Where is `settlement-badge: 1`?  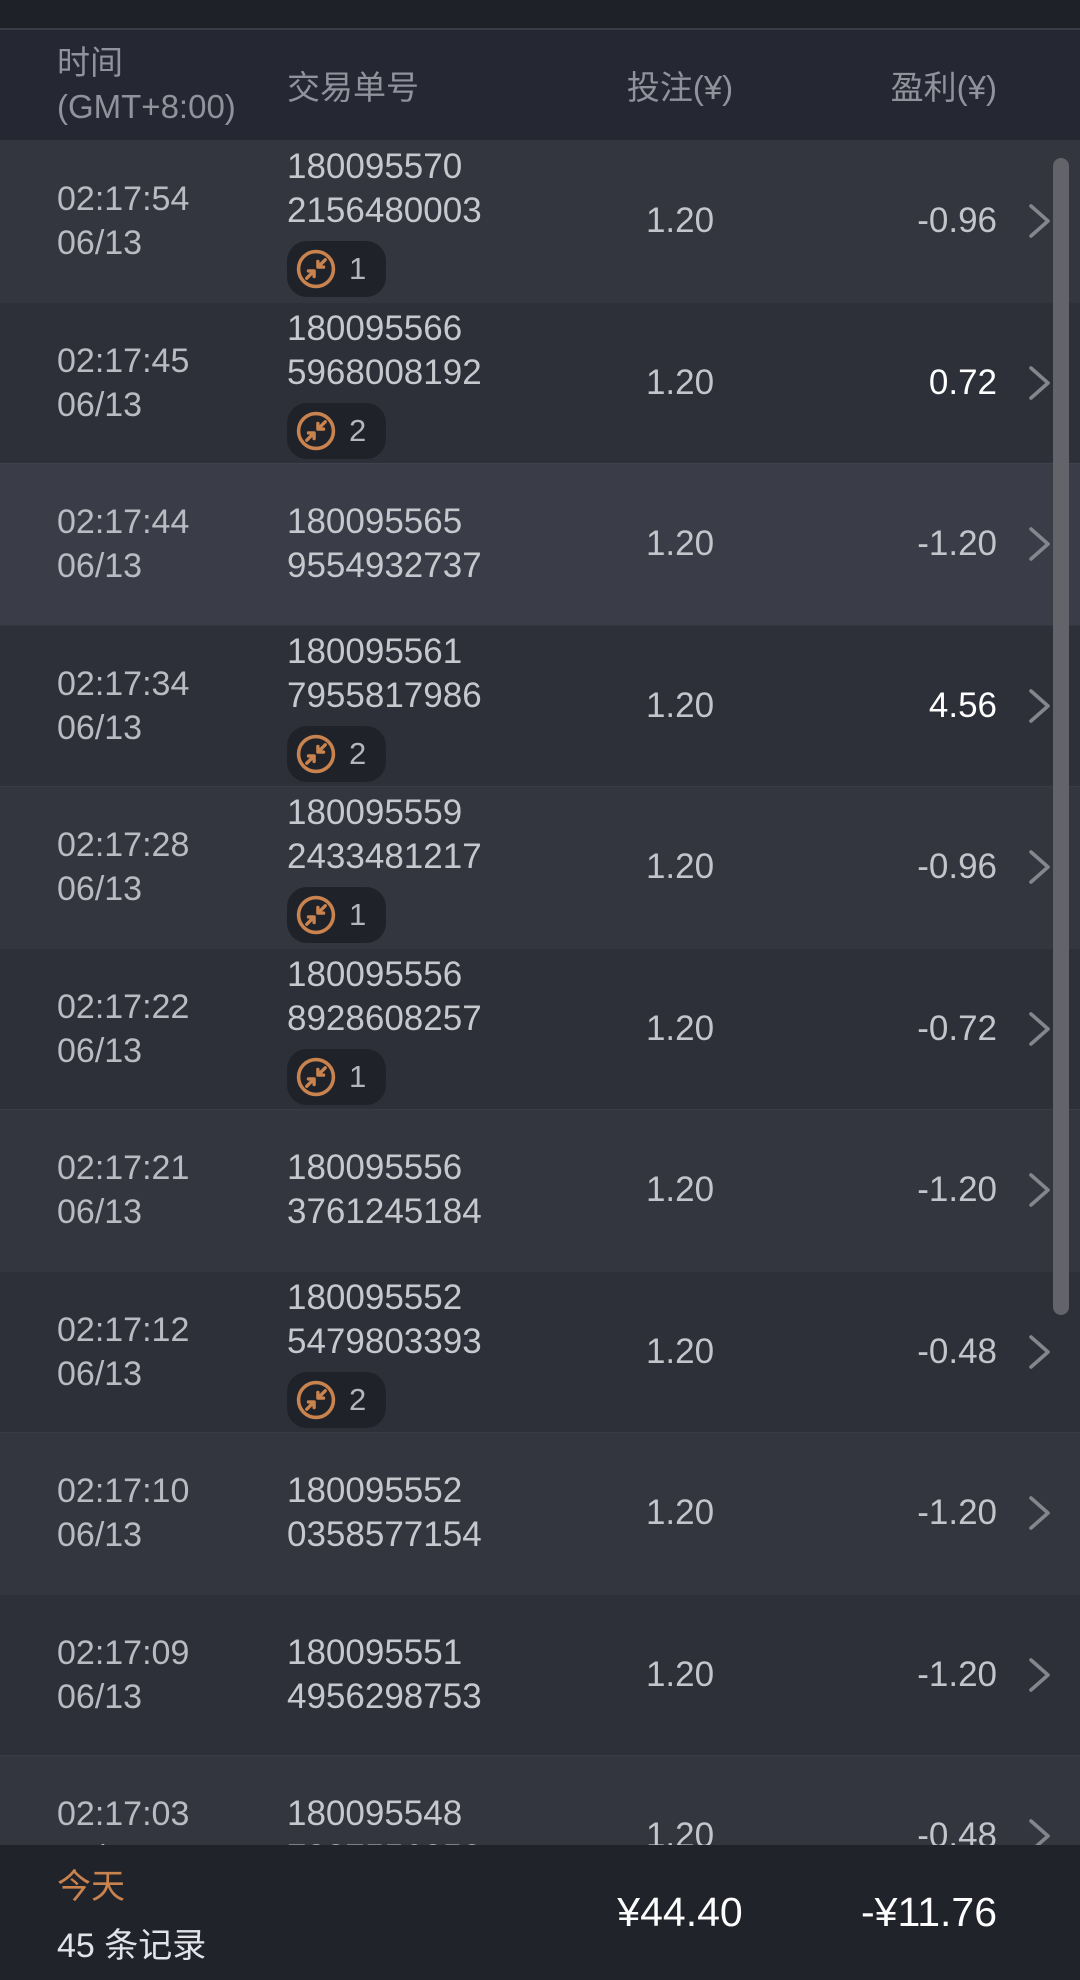
settlement-badge: 1 is located at coordinates (337, 915).